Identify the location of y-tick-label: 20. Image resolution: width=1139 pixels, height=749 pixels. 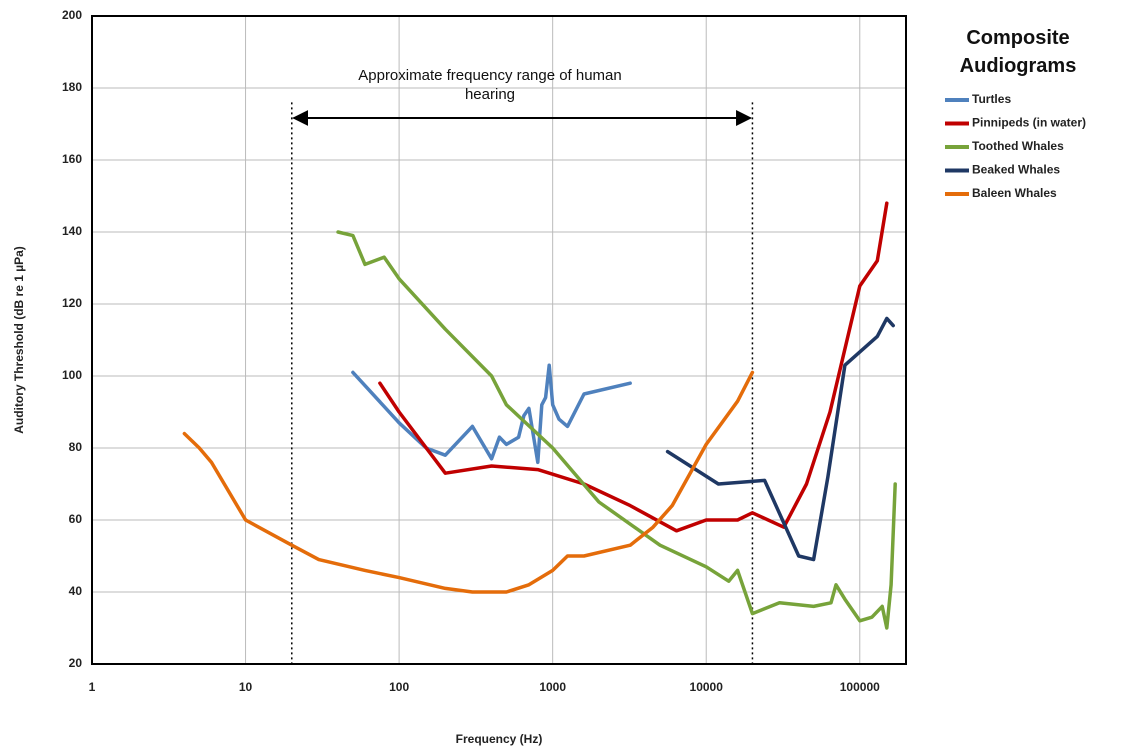
(76, 663).